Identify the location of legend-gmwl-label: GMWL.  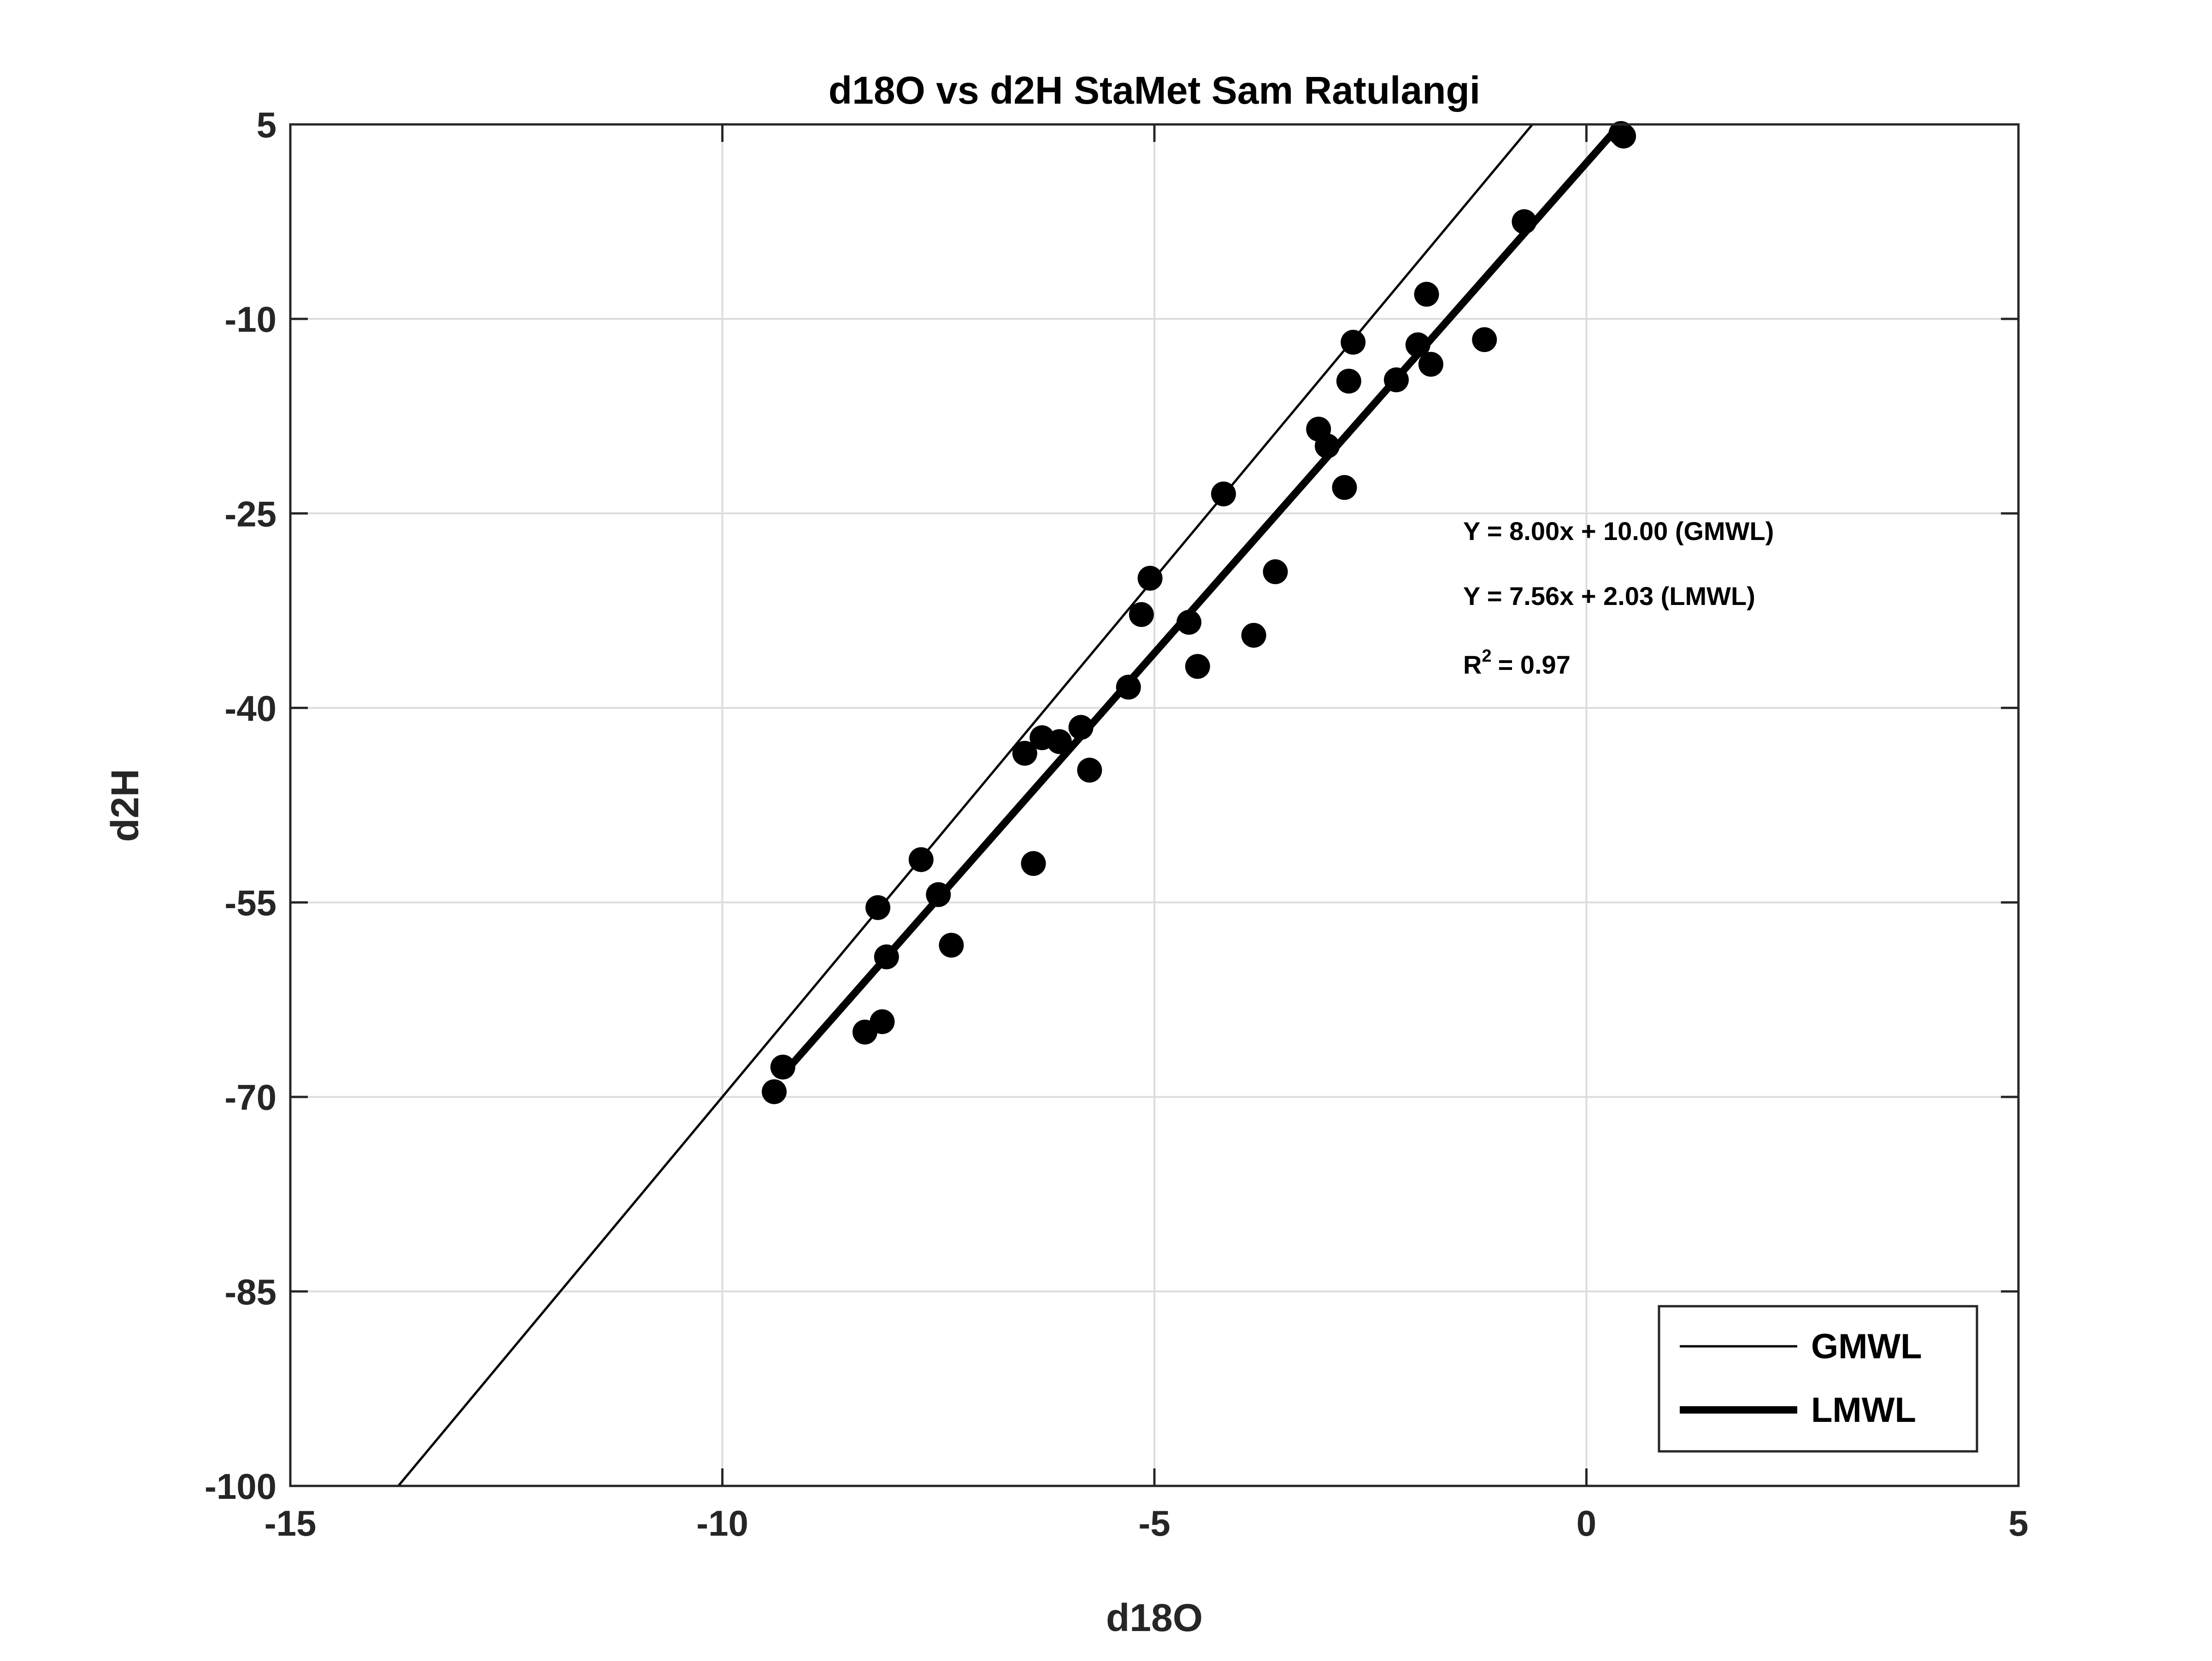
(1866, 1346).